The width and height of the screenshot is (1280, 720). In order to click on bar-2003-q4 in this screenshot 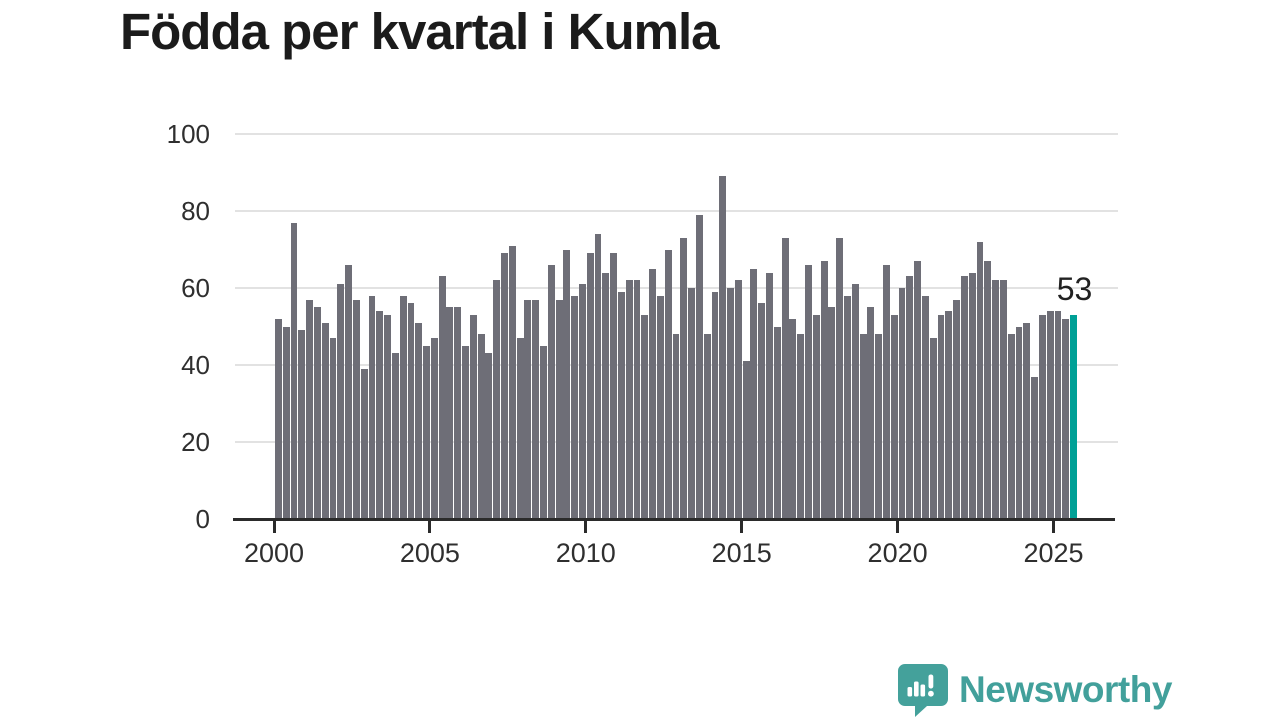, I will do `click(395, 436)`.